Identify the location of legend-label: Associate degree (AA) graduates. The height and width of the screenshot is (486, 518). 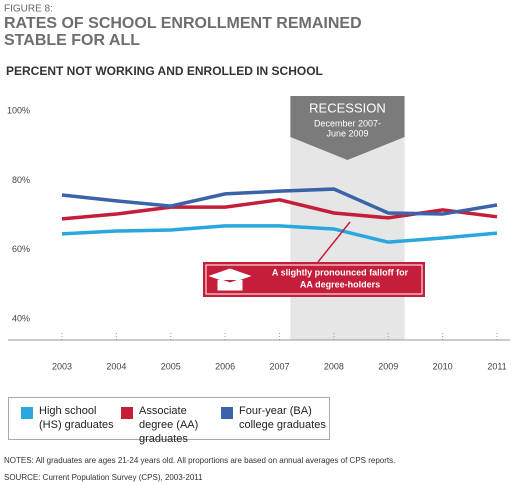
(169, 425).